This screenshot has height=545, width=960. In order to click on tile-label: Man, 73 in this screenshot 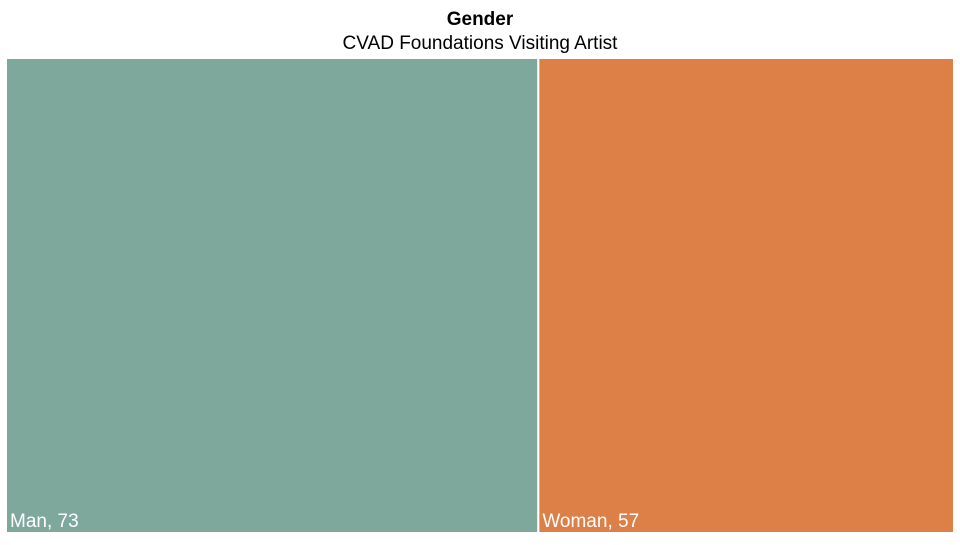, I will do `click(44, 521)`.